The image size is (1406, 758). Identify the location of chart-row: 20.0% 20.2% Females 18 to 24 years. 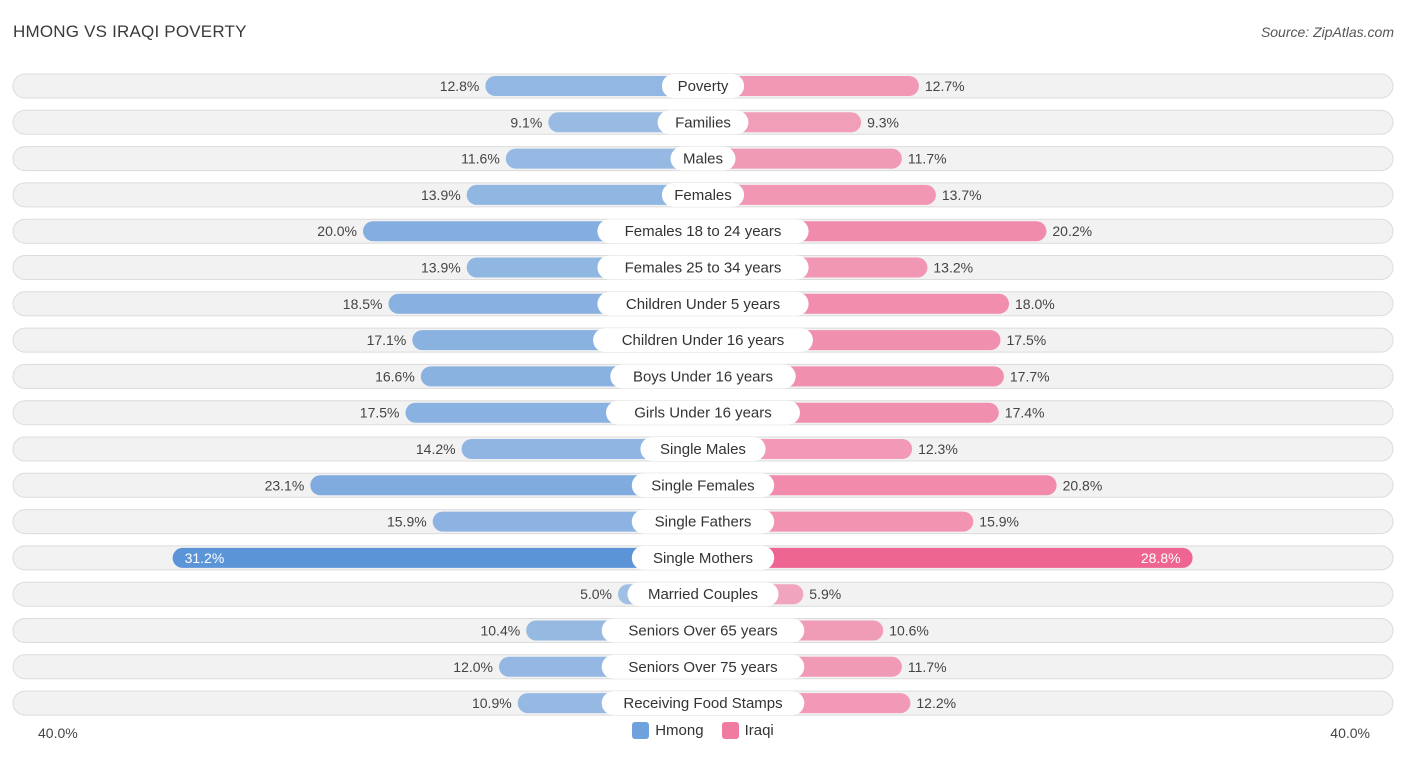
(703, 231).